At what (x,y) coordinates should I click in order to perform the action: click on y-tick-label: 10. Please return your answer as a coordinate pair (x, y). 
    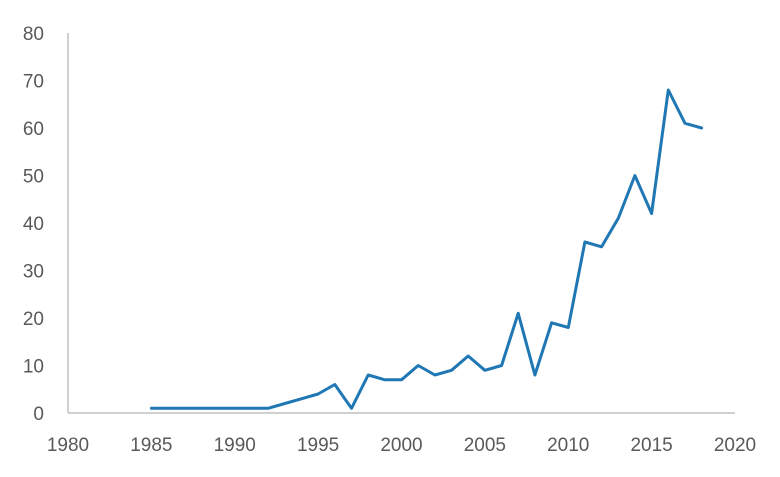
    Looking at the image, I should click on (33, 367).